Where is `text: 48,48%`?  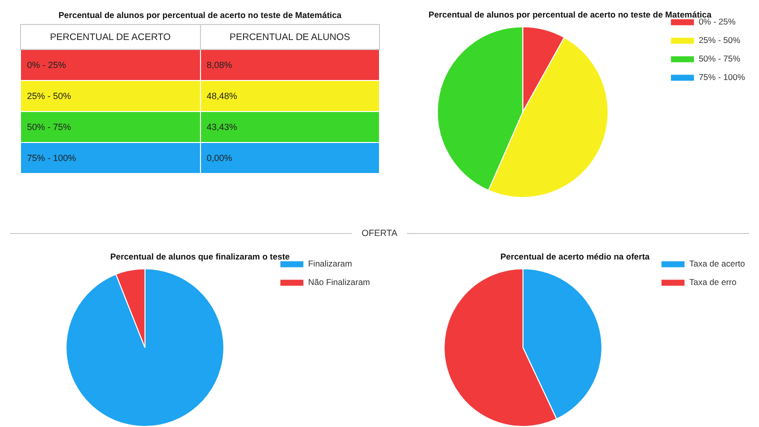 text: 48,48% is located at coordinates (222, 96).